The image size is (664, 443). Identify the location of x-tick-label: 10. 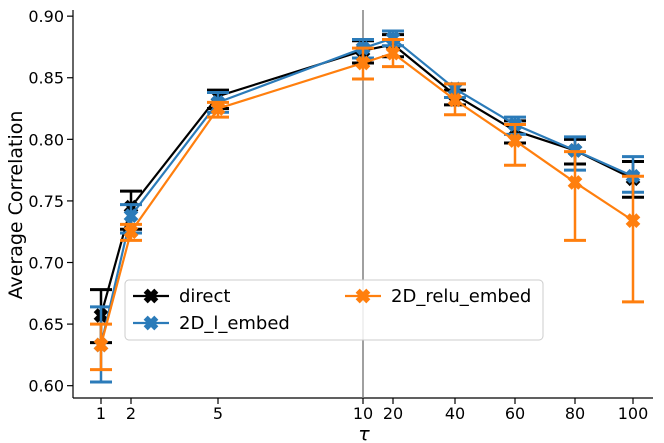
(363, 413).